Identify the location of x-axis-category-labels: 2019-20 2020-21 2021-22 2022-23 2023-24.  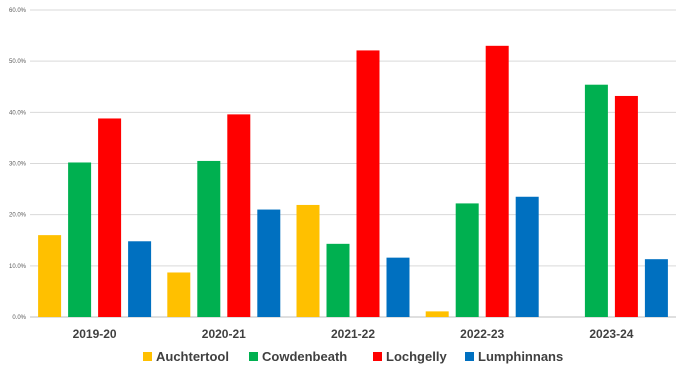
(353, 334).